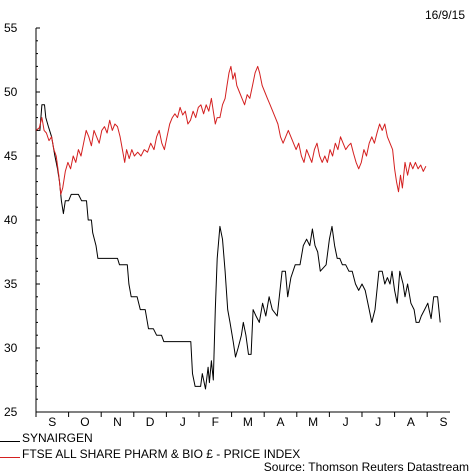  Describe the element at coordinates (10, 457) in the screenshot. I see `legend-swatch-ftse` at that location.